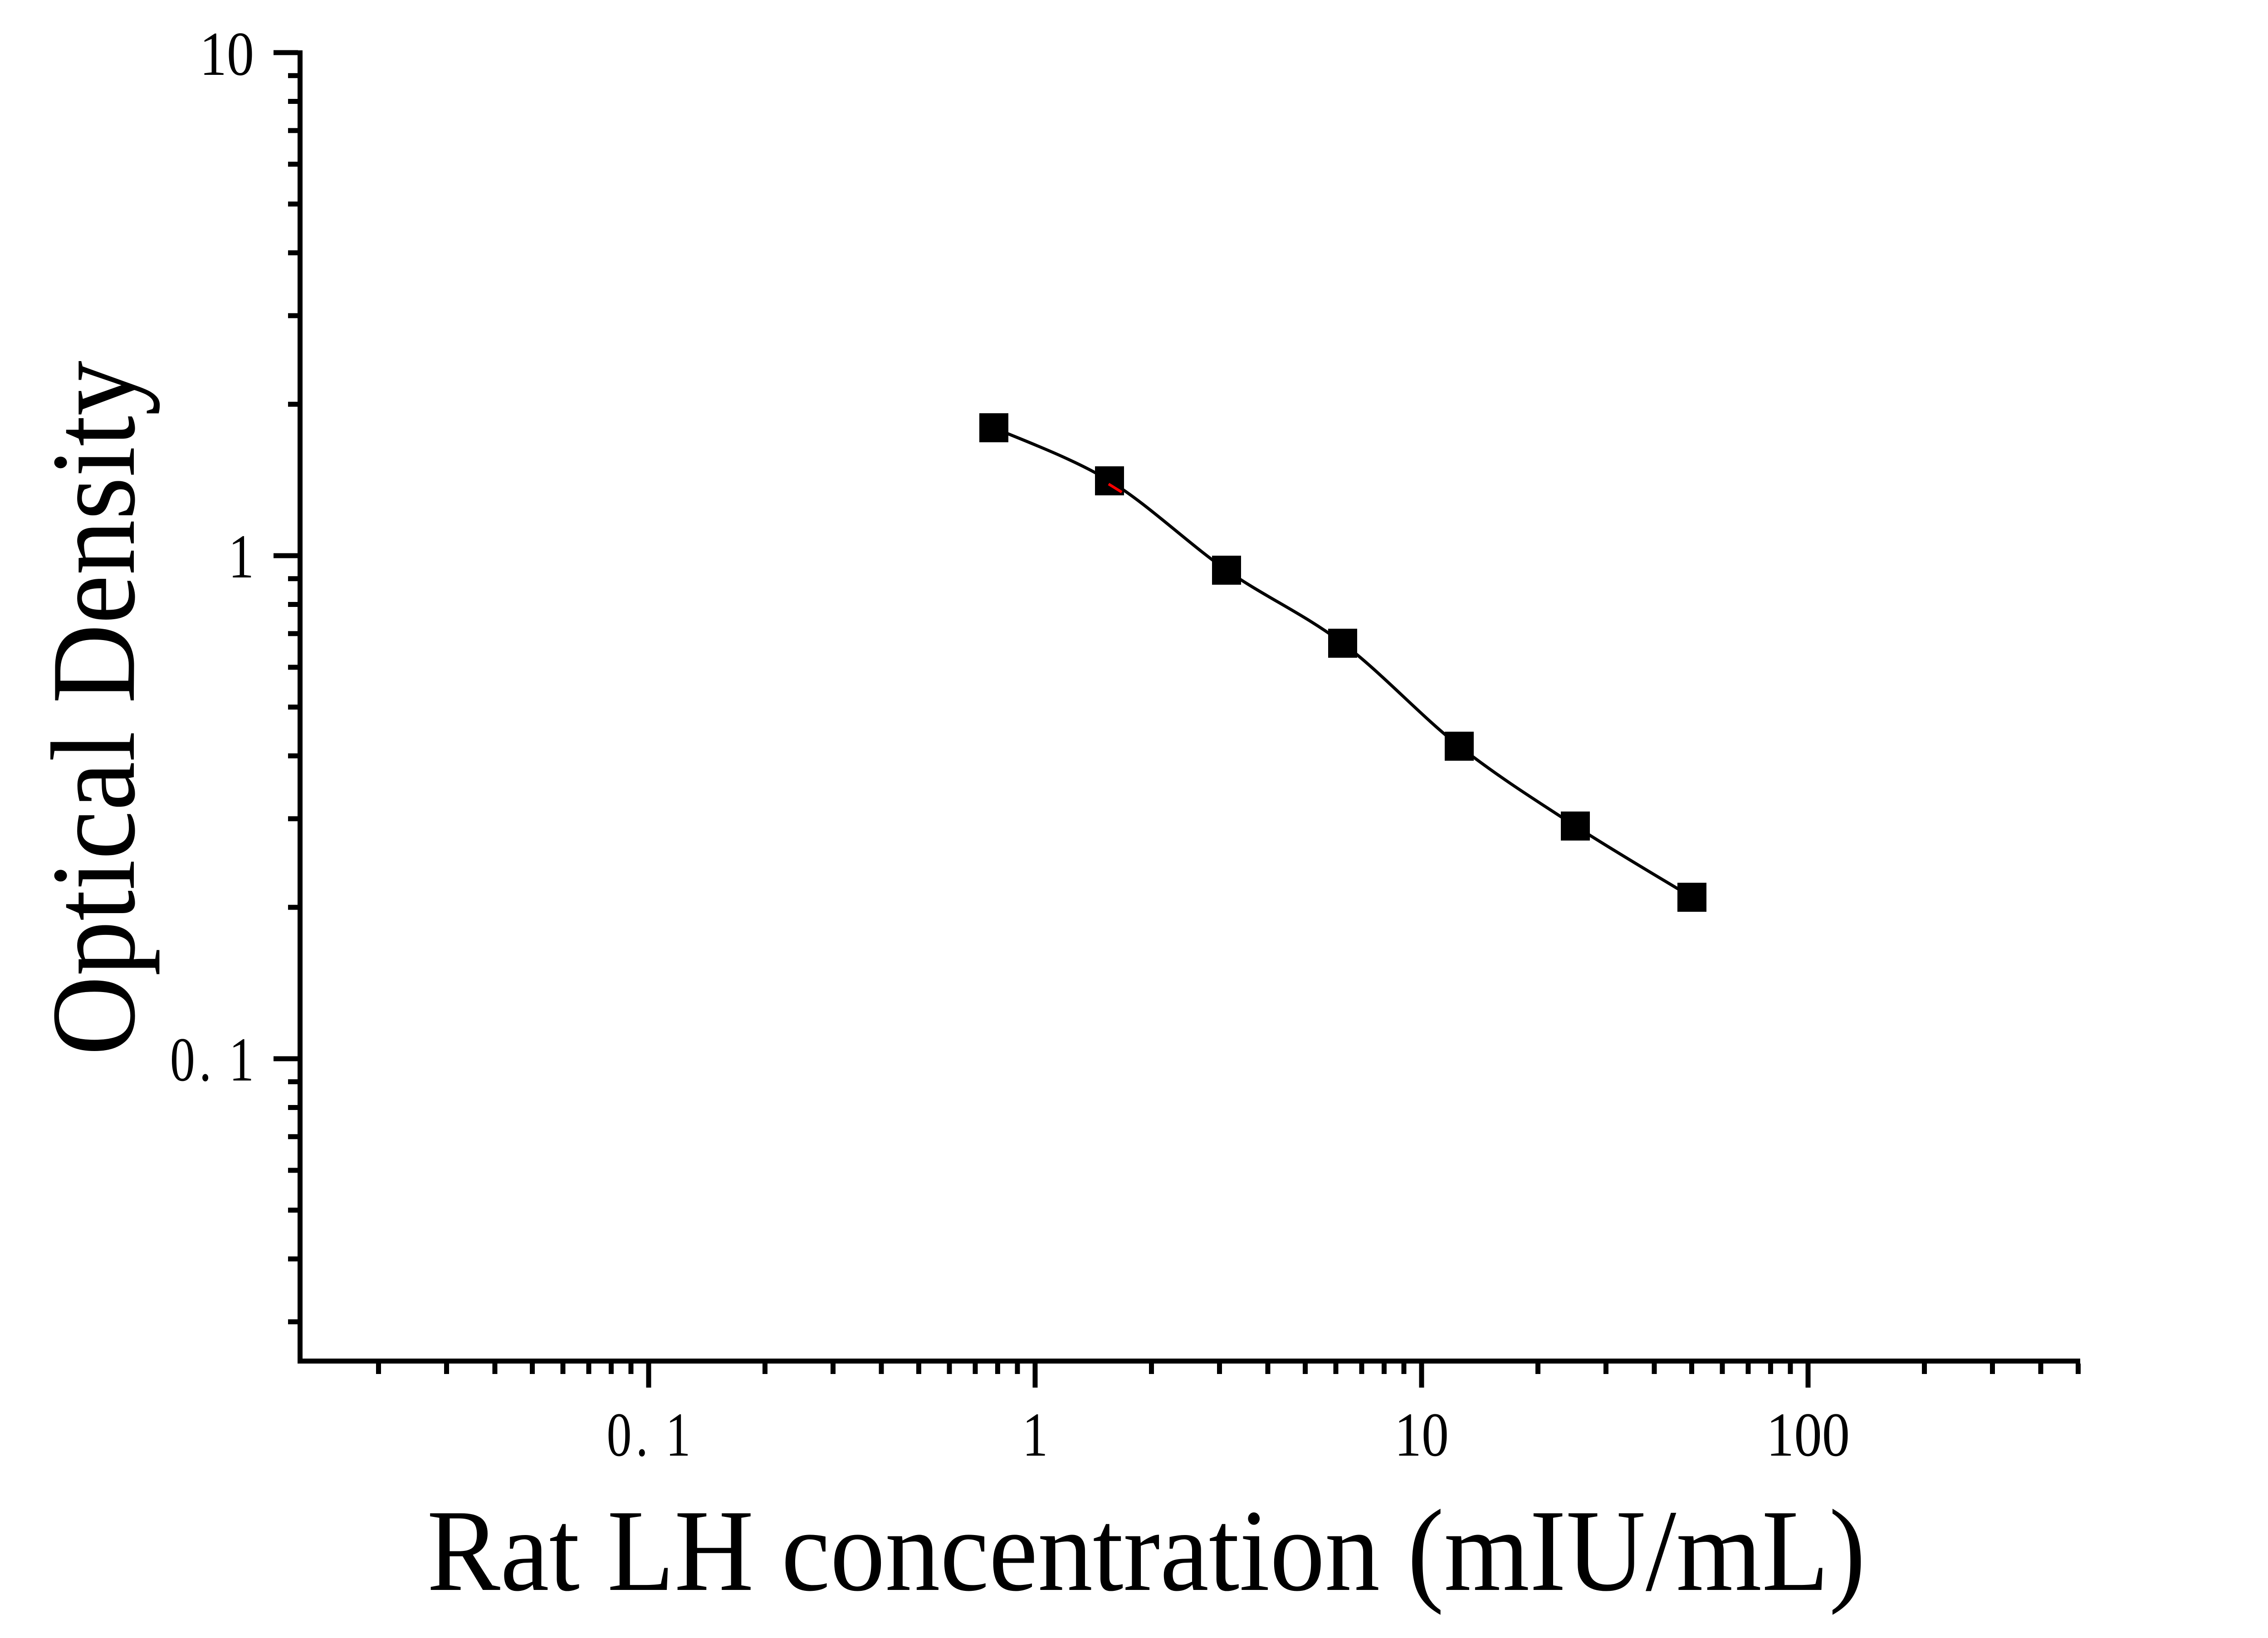  I want to click on svg-text: Rat LH concentration (mIU/mL), so click(1147, 1550).